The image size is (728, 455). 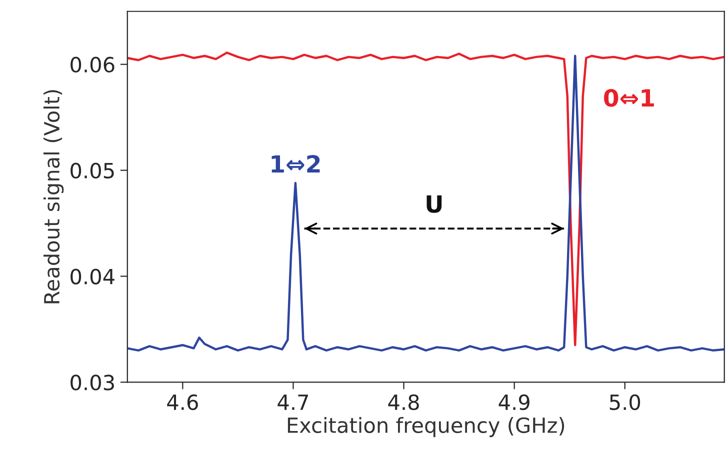 What do you see at coordinates (53, 197) in the screenshot?
I see `y-axis-title: Readout signal (Volt)` at bounding box center [53, 197].